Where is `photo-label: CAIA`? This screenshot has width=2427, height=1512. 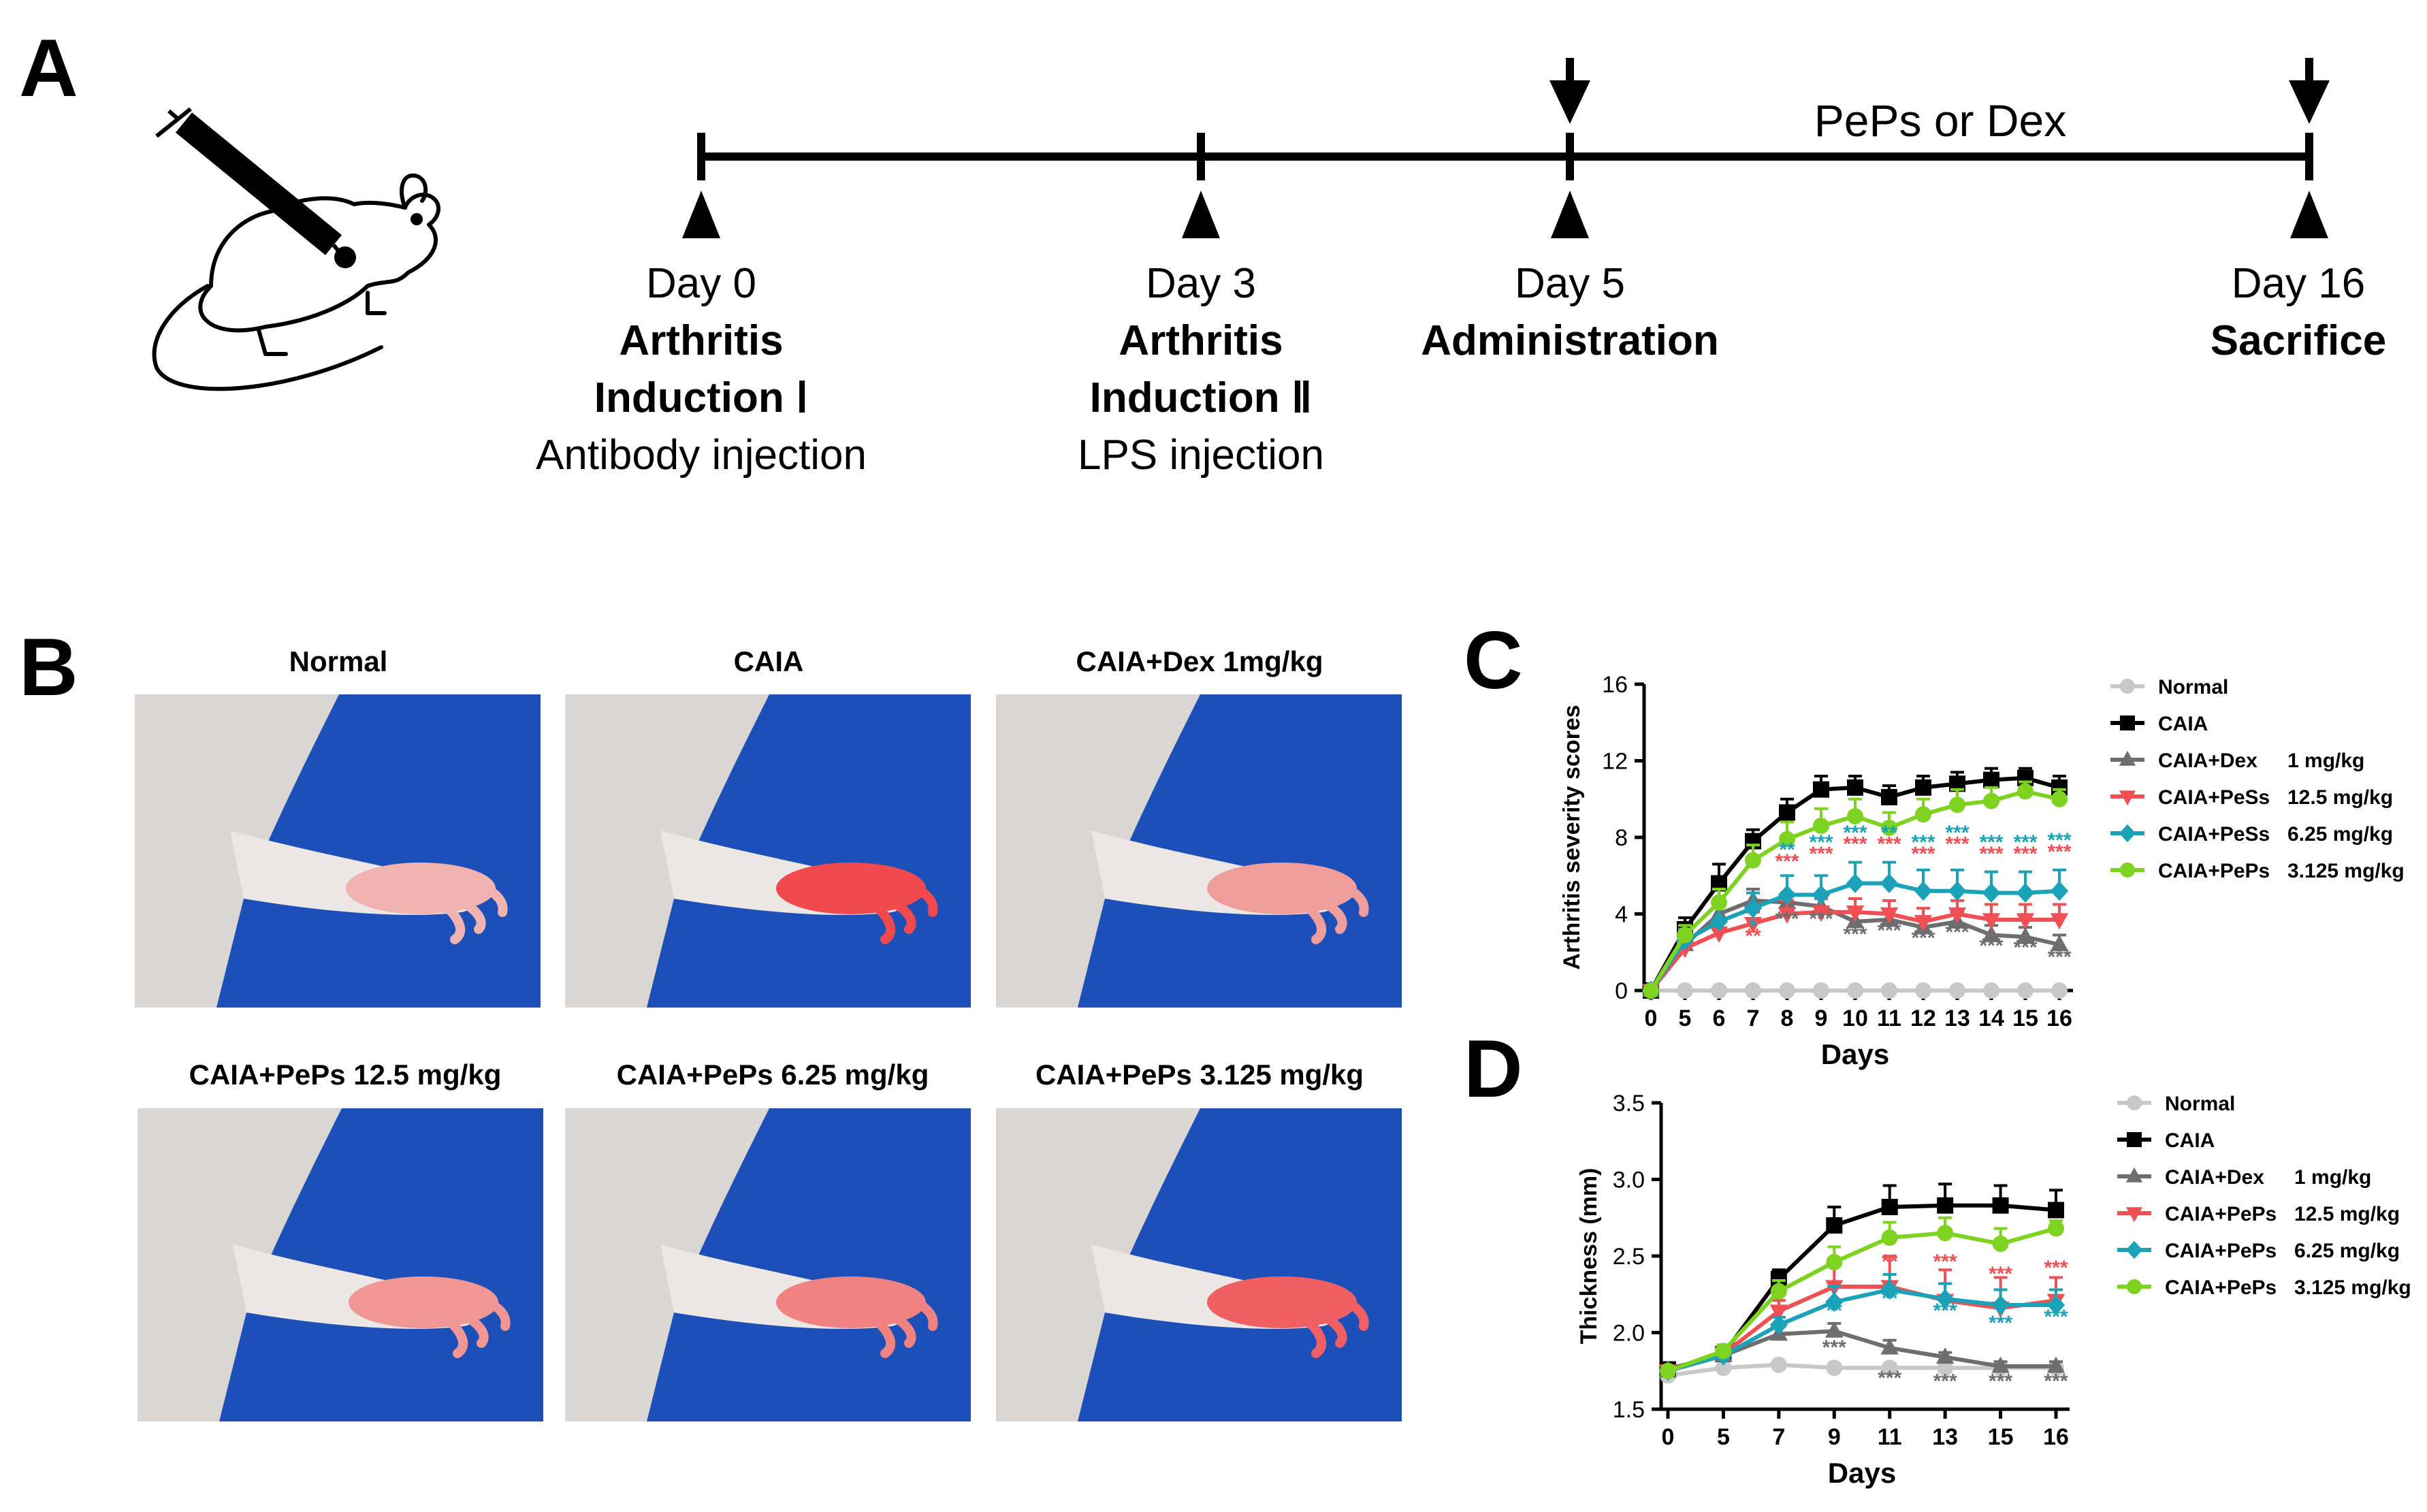
photo-label: CAIA is located at coordinates (768, 661).